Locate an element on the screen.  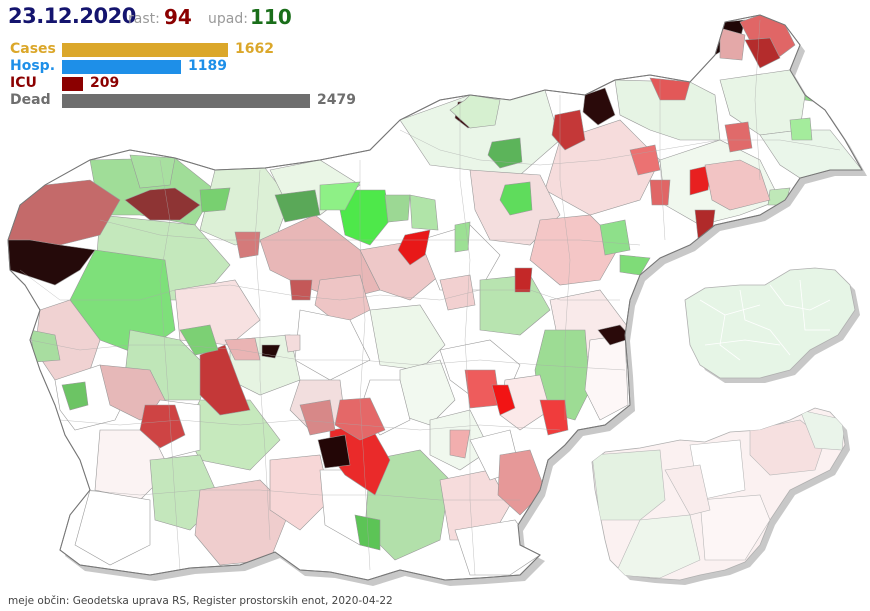
dead-bar is located at coordinates (186, 101).